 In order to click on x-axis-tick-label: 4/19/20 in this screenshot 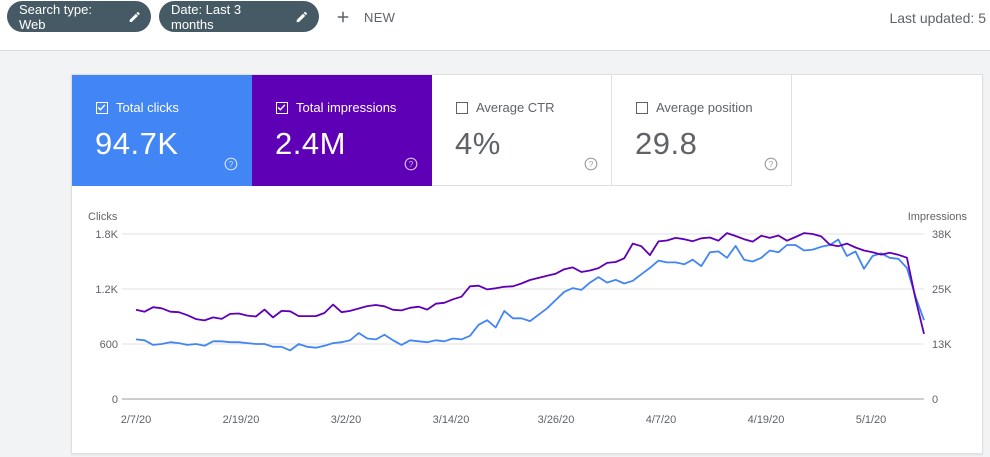, I will do `click(766, 420)`.